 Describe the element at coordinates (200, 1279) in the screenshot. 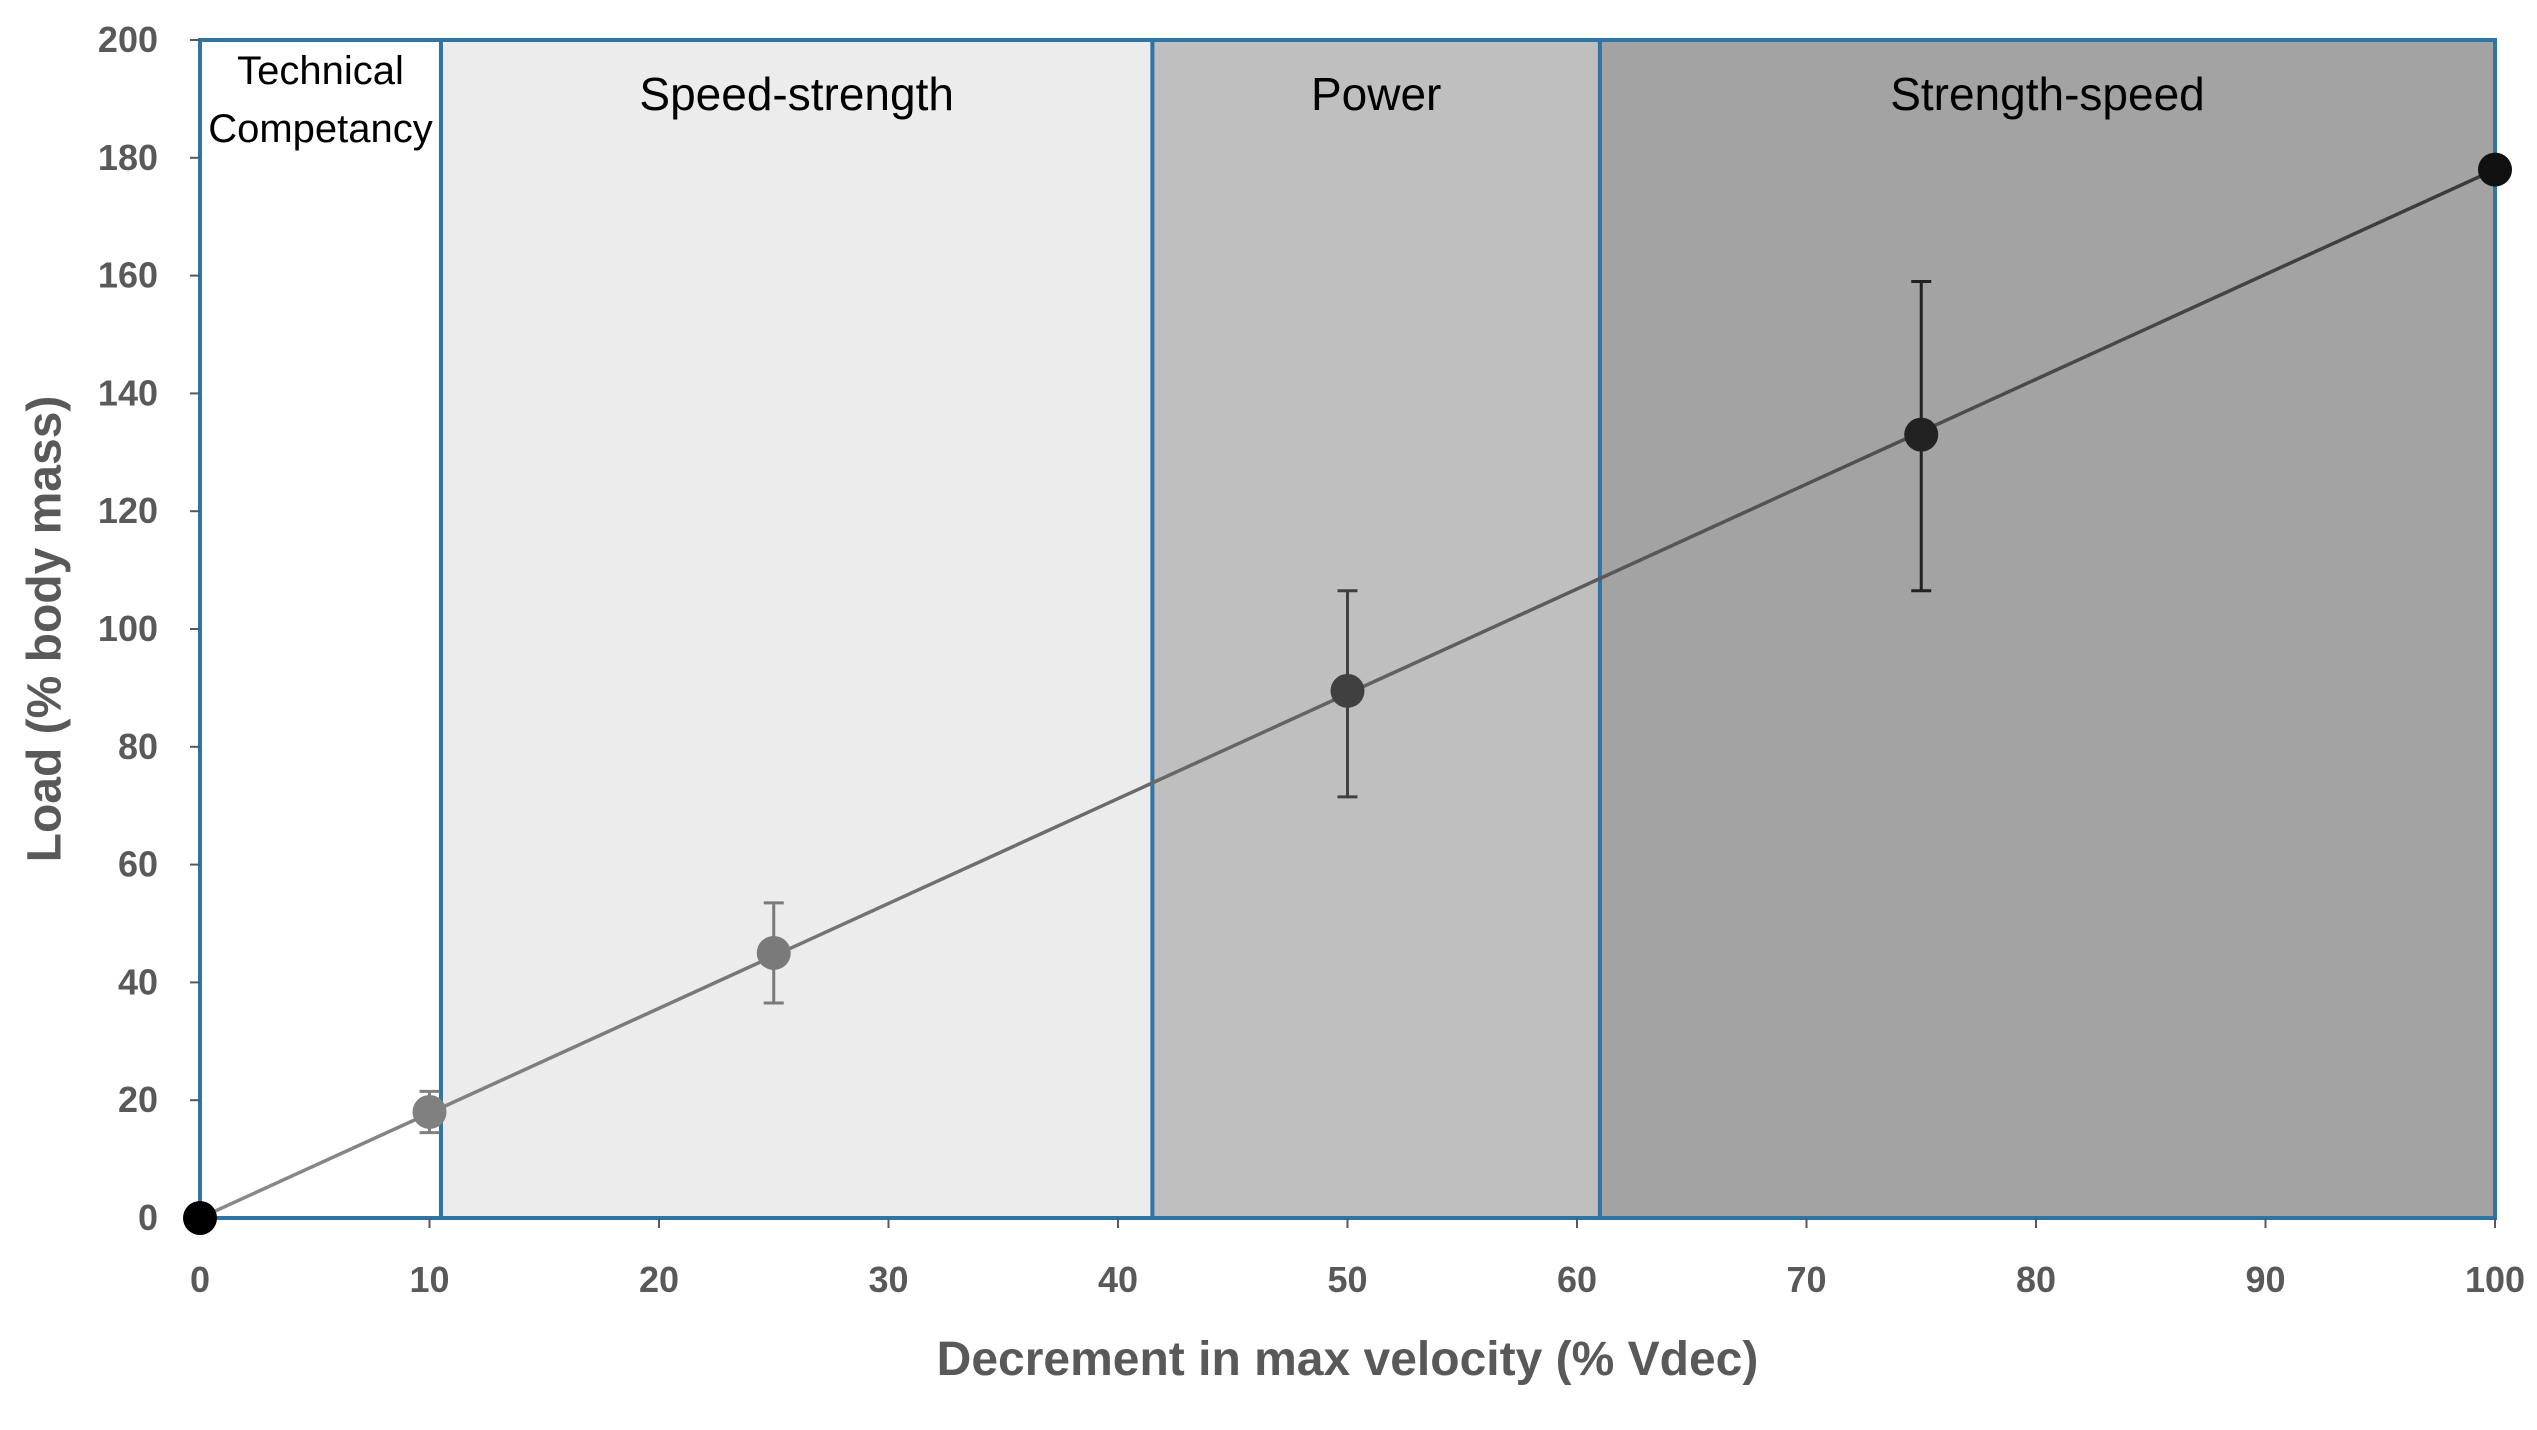

I see `x-tick-label-0: 0` at that location.